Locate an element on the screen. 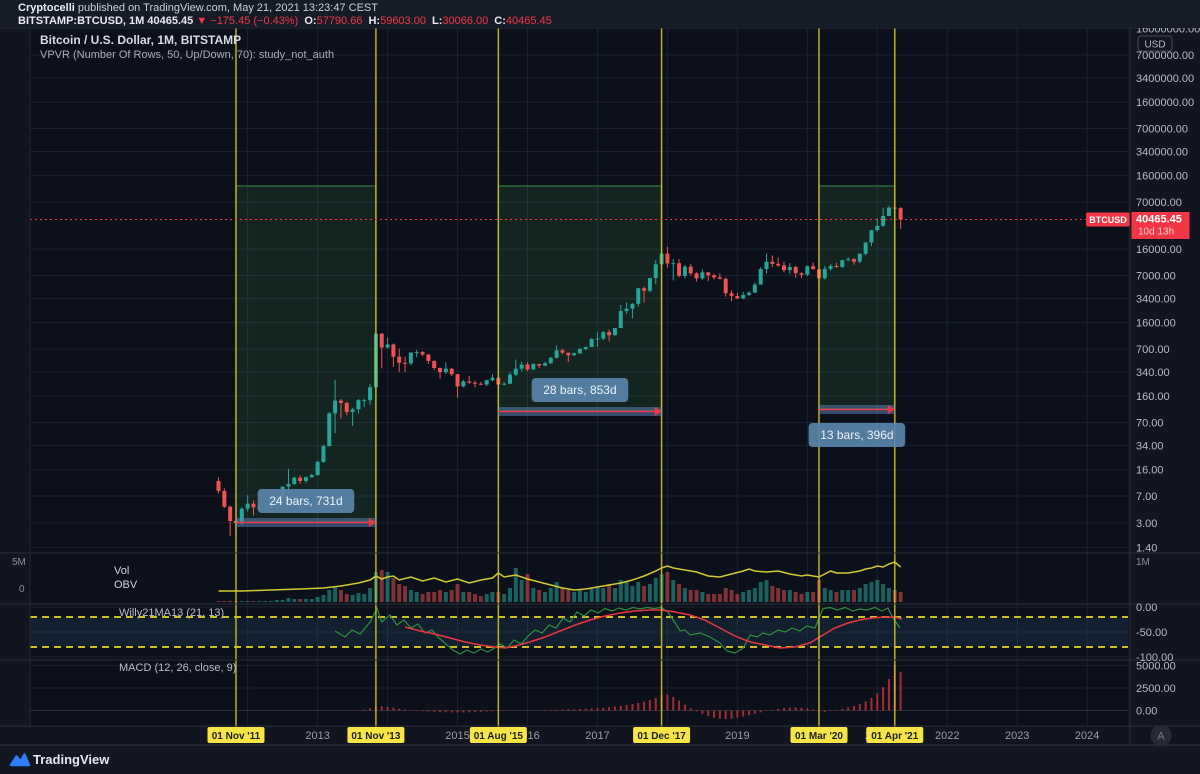  high-value: 59603.00 is located at coordinates (403, 21).